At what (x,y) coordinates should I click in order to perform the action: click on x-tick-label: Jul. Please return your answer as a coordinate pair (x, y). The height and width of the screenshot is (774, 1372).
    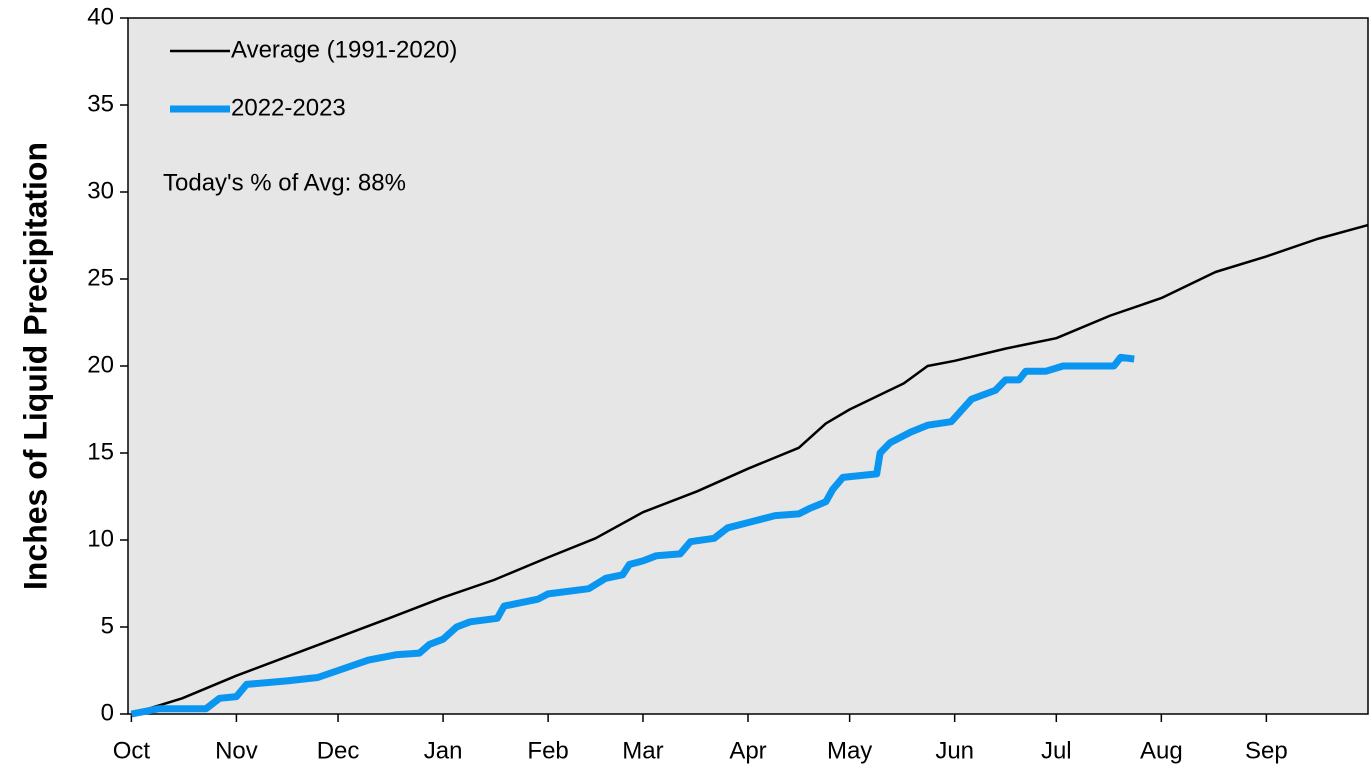
    Looking at the image, I should click on (1056, 750).